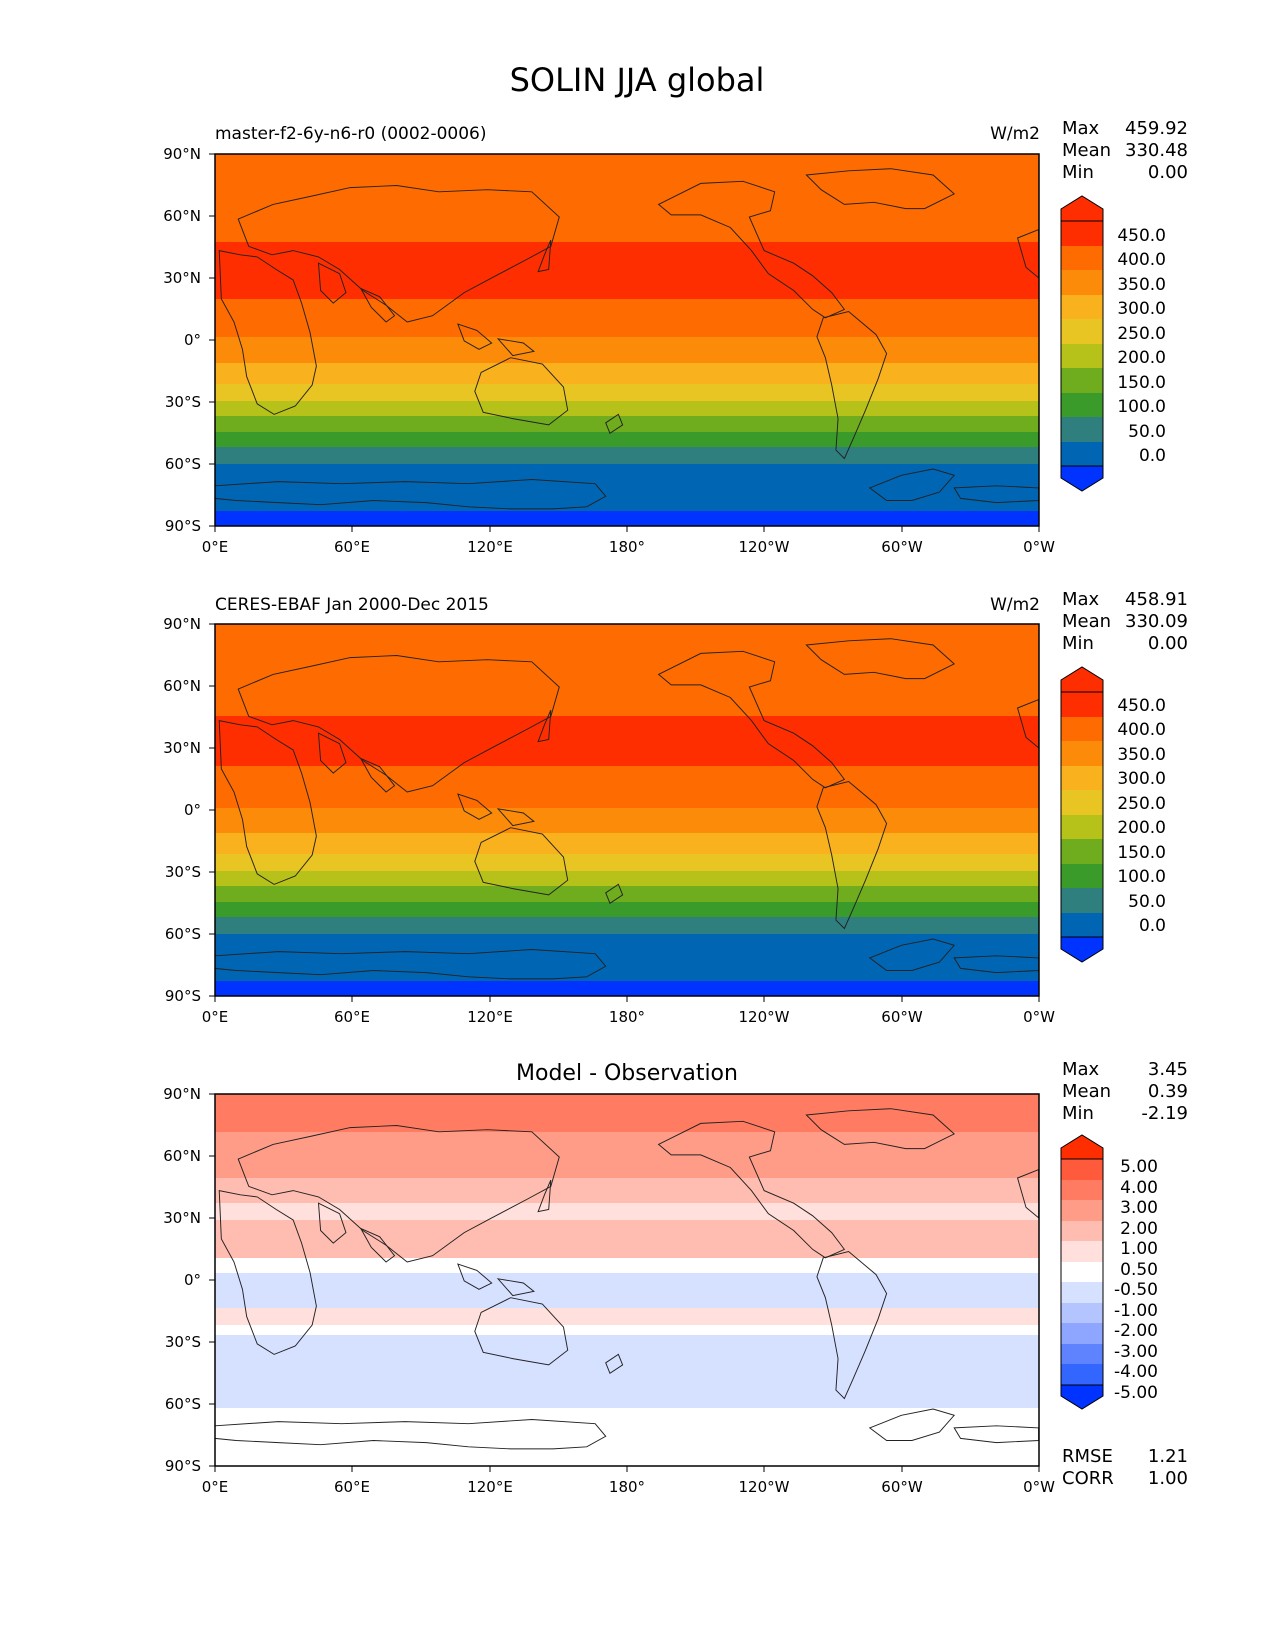 The image size is (1275, 1650). What do you see at coordinates (1139, 1208) in the screenshot?
I see `colorbar-label: 3.00` at bounding box center [1139, 1208].